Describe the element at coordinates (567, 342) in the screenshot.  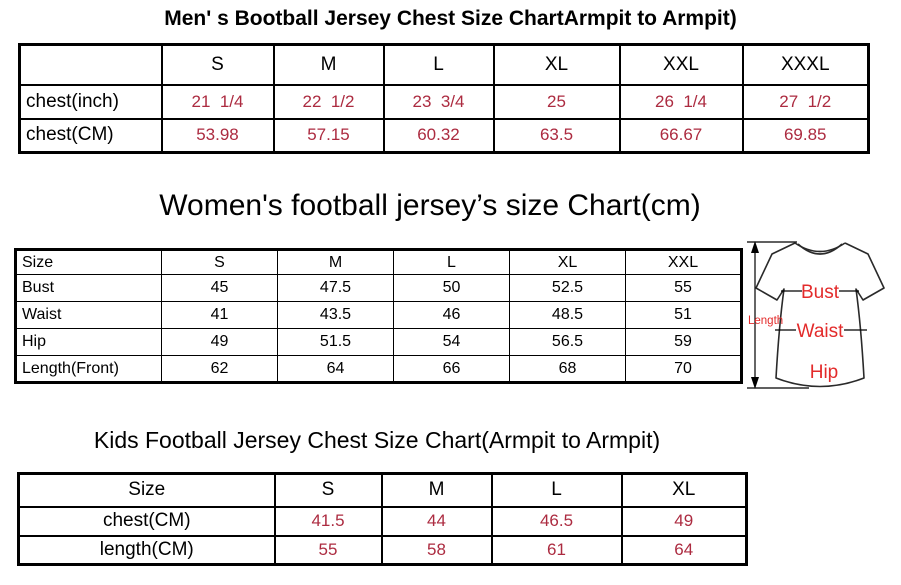
I see `size-value: 56.5` at that location.